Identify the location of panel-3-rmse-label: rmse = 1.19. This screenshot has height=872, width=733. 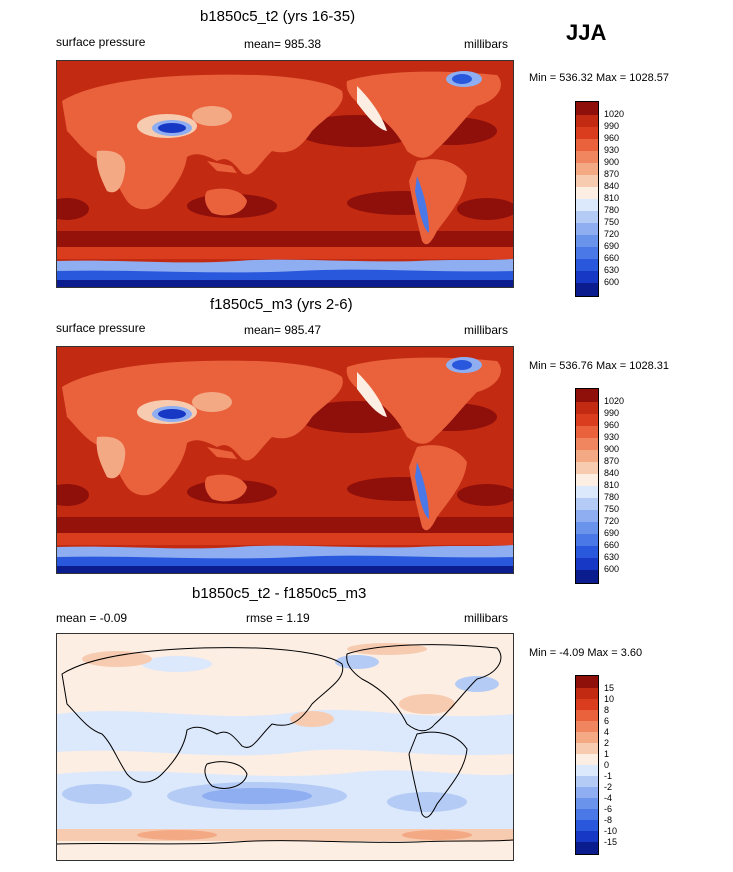
(278, 618).